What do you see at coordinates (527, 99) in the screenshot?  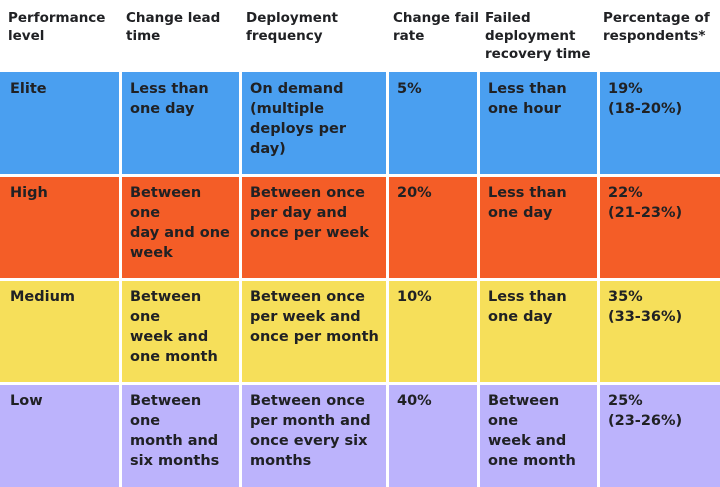 I see `cell-recovery-time: Less than one hour` at bounding box center [527, 99].